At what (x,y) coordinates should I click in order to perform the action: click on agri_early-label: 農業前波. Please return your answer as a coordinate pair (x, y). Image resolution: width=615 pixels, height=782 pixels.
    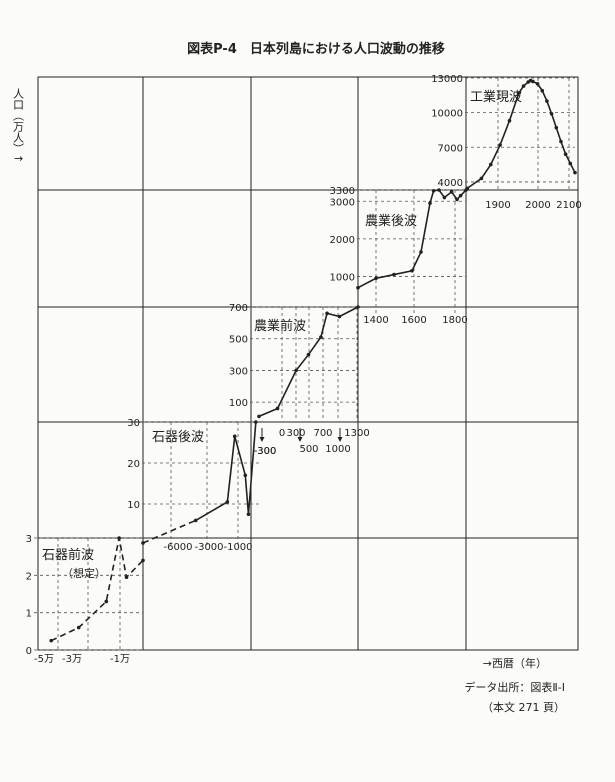
    Looking at the image, I should click on (280, 326).